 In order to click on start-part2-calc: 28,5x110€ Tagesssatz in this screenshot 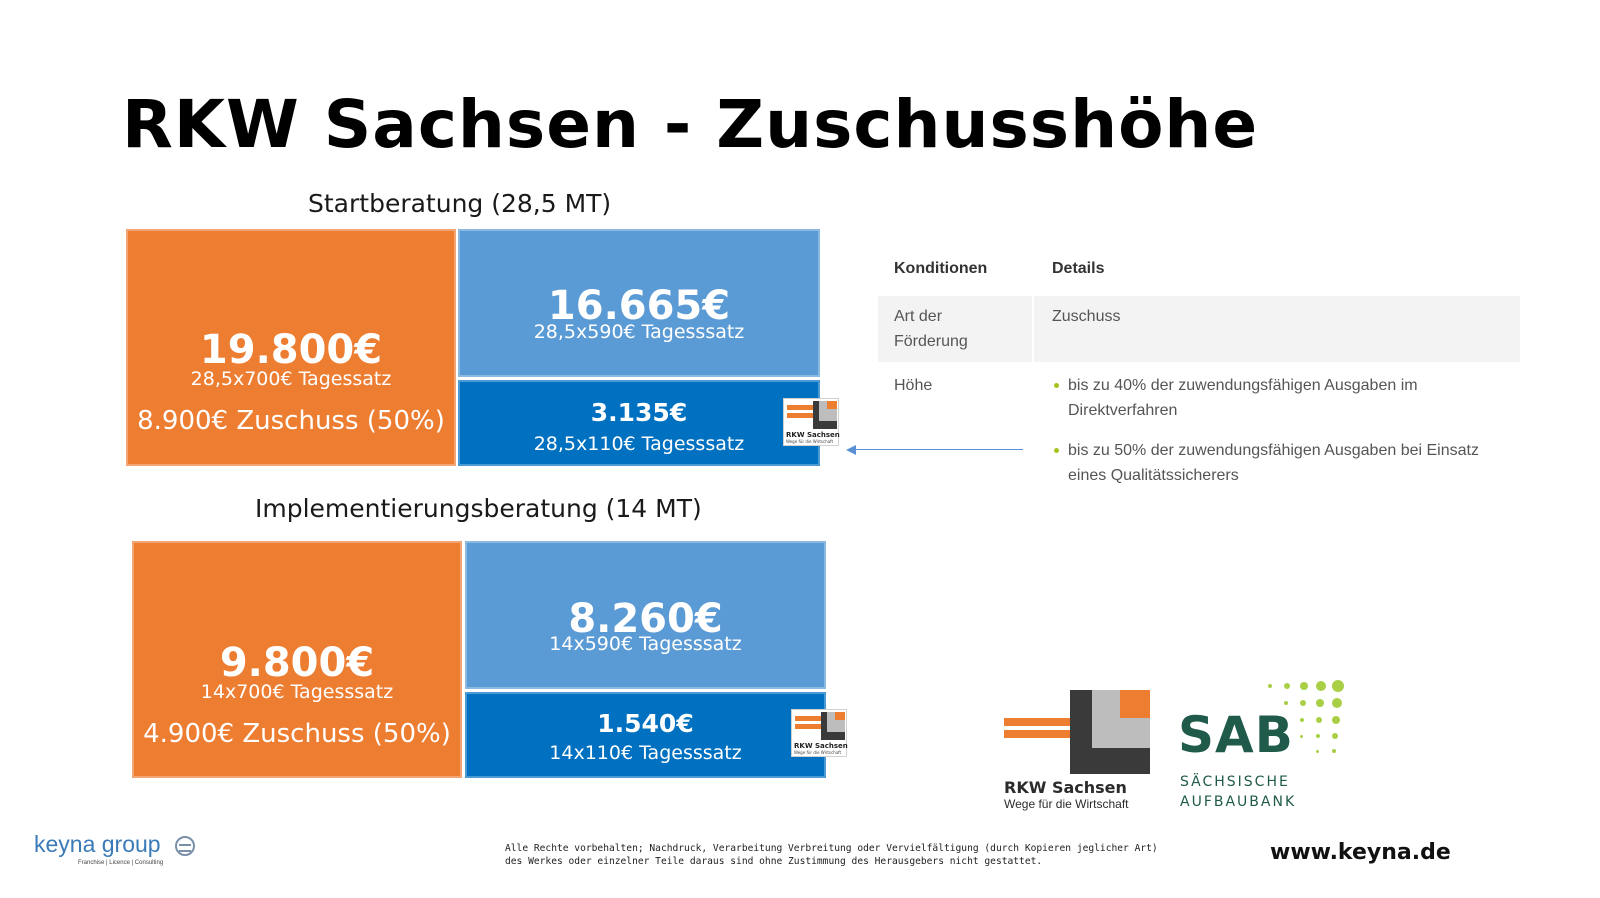, I will do `click(639, 444)`.